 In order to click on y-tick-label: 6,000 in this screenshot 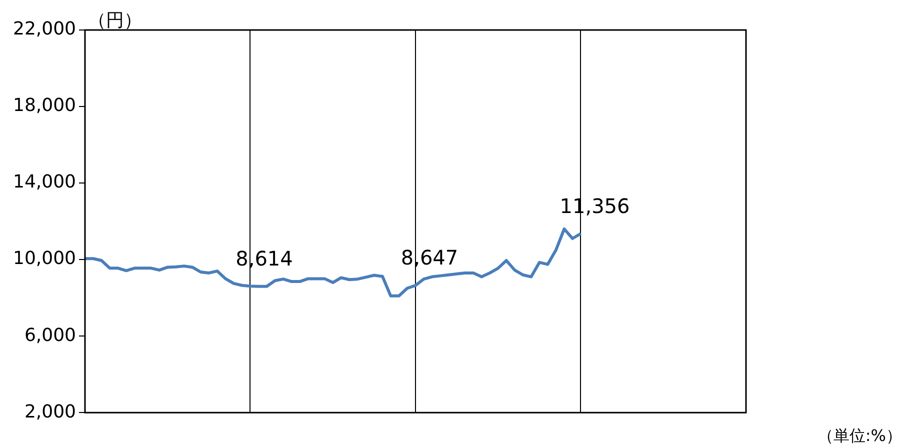, I will do `click(50, 335)`.